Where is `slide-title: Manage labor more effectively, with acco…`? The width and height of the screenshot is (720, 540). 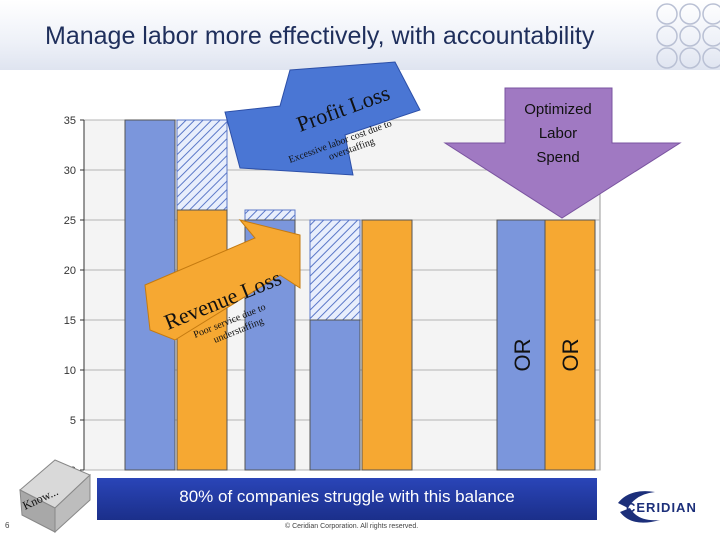
slide-title: Manage labor more effectively, with acco… is located at coordinates (320, 36).